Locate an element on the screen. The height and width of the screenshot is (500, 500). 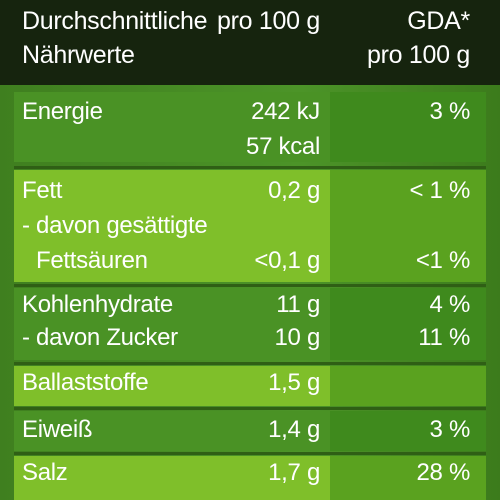
row-label: Energie is located at coordinates (62, 111).